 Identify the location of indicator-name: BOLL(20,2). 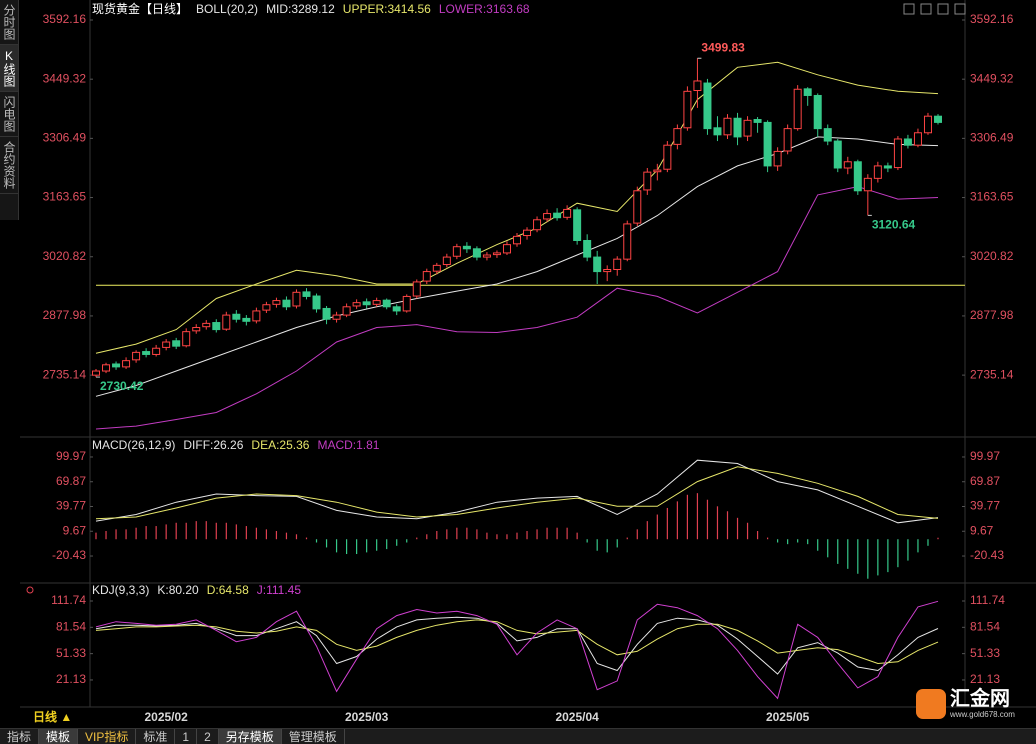
(227, 9).